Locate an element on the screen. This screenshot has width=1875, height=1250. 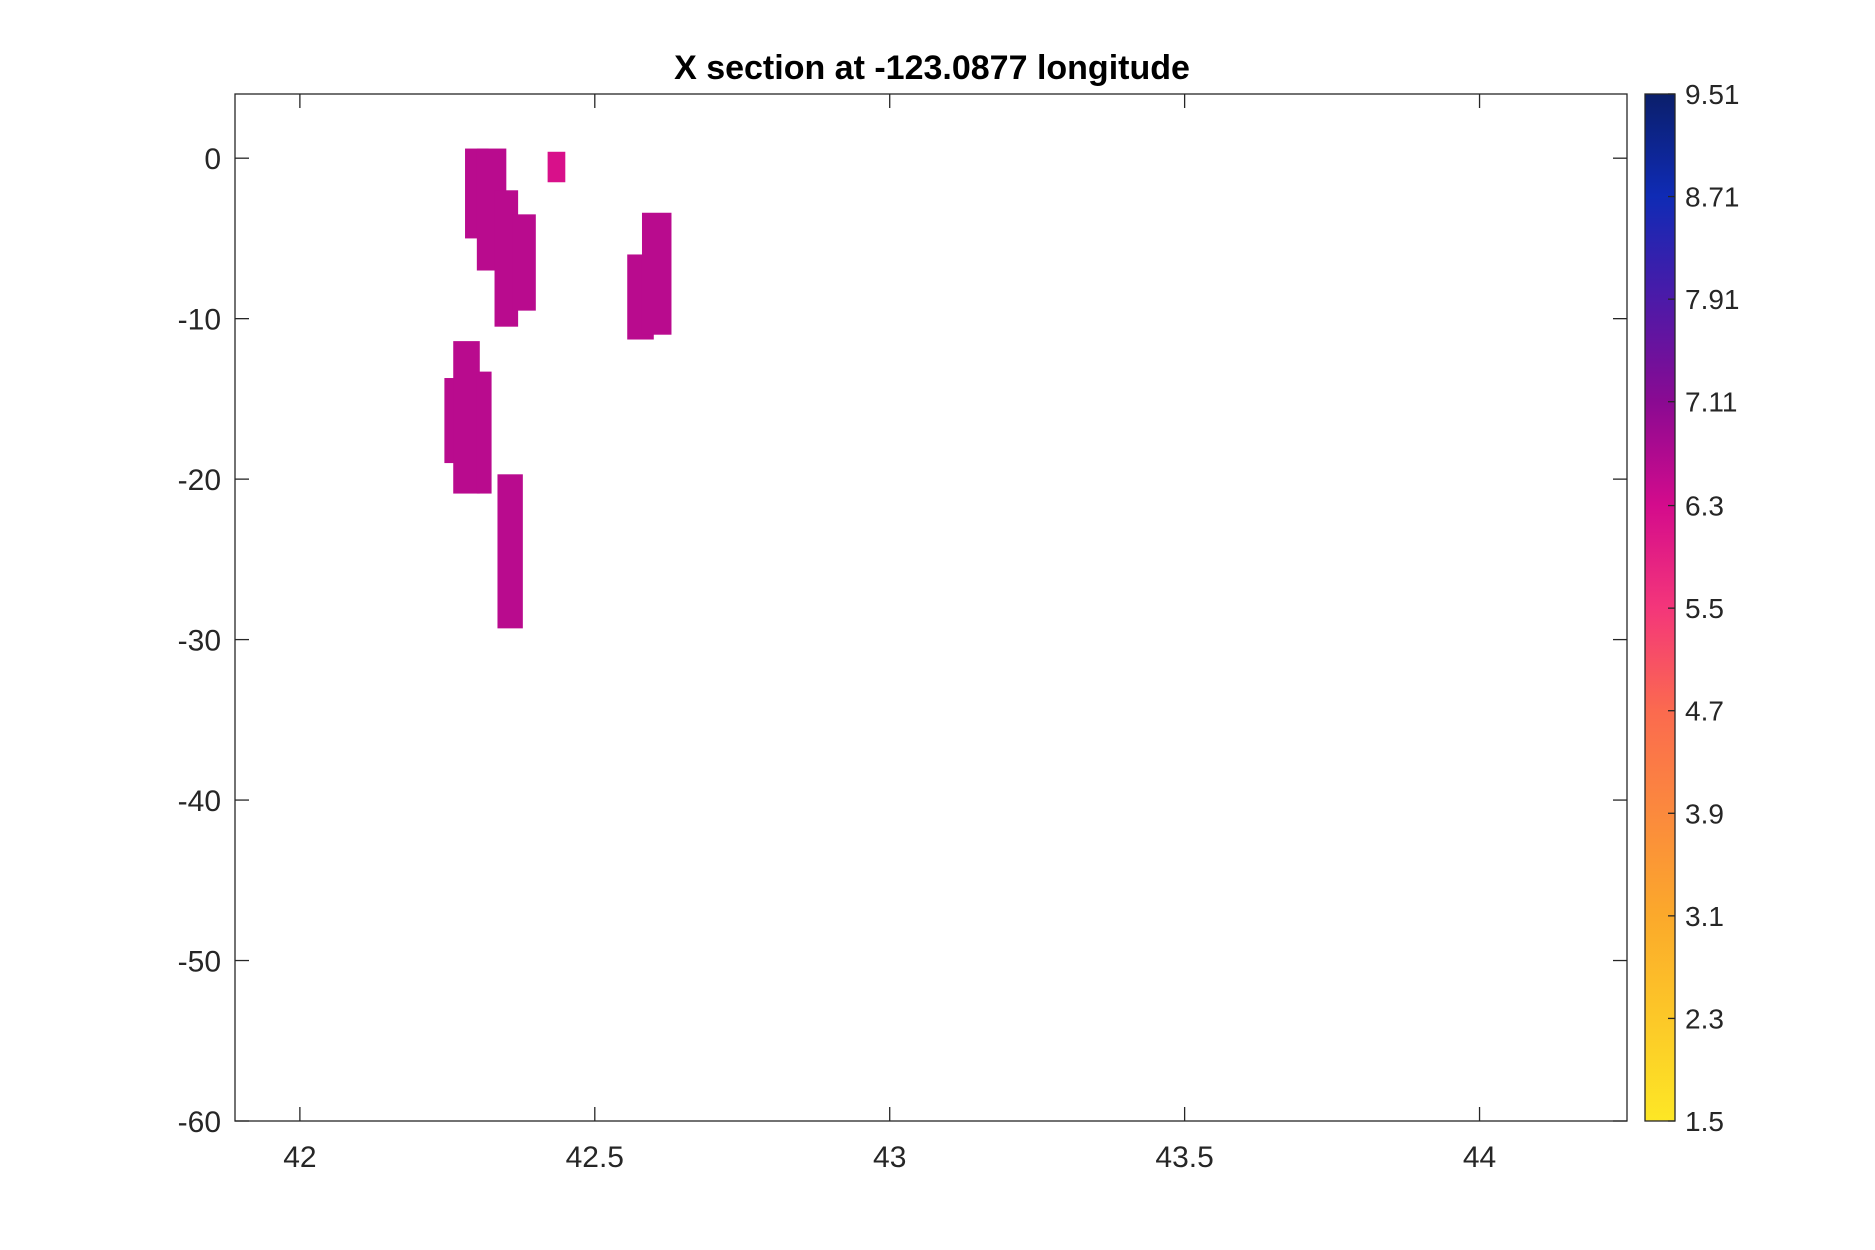
x-tick-label: 43.5 is located at coordinates (1184, 1157).